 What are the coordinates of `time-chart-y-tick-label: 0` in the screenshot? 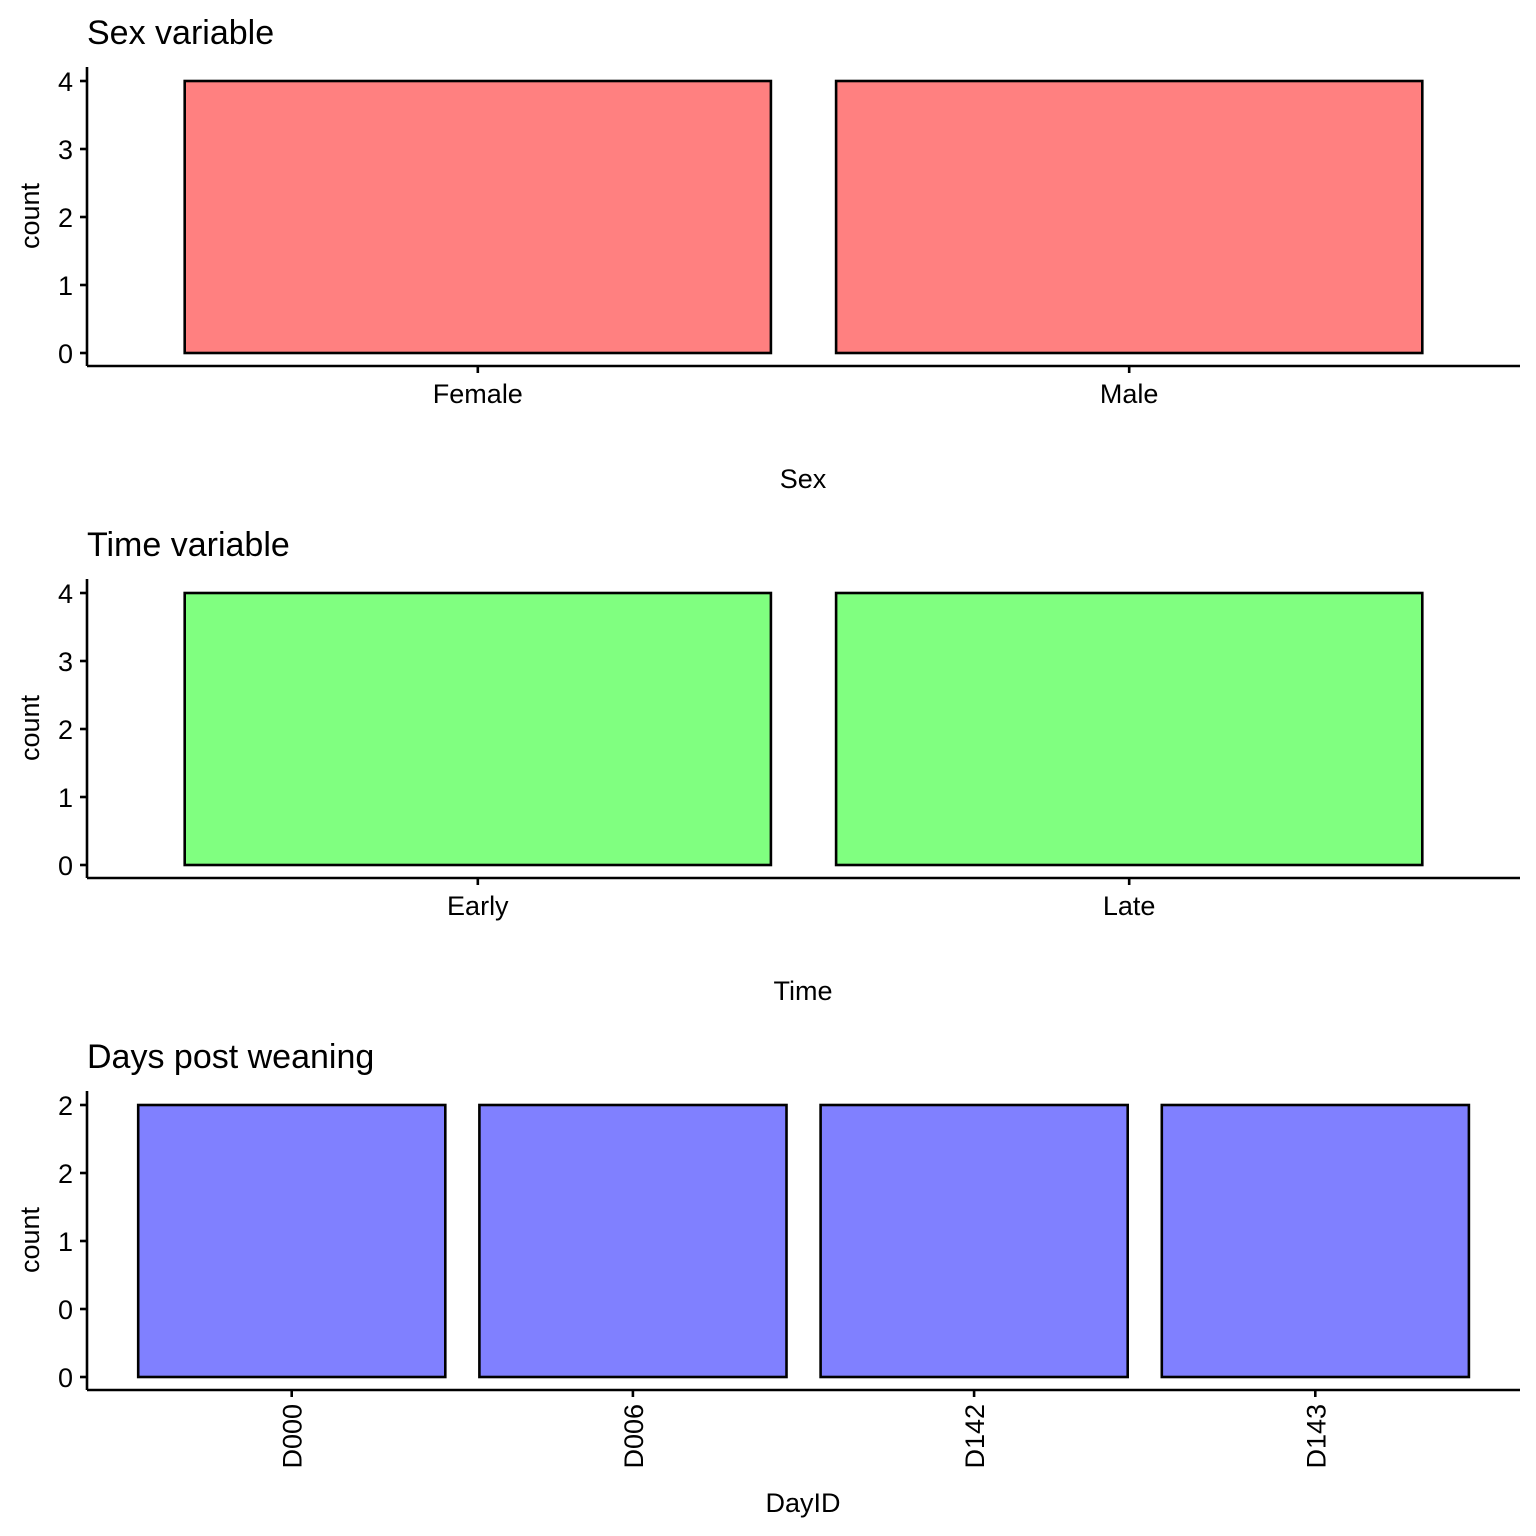 It's located at (65, 866).